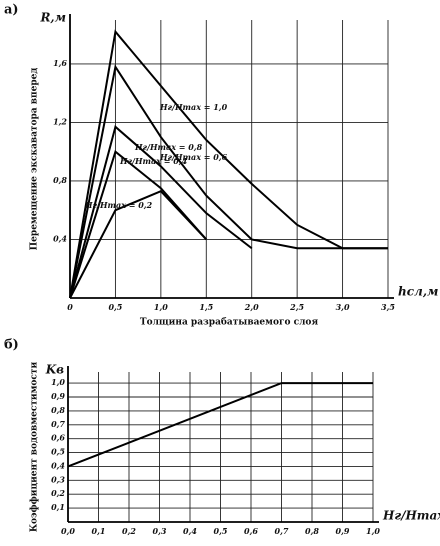 The width and height of the screenshot is (440, 546). I want to click on x-tick-label: 0,2, so click(129, 531).